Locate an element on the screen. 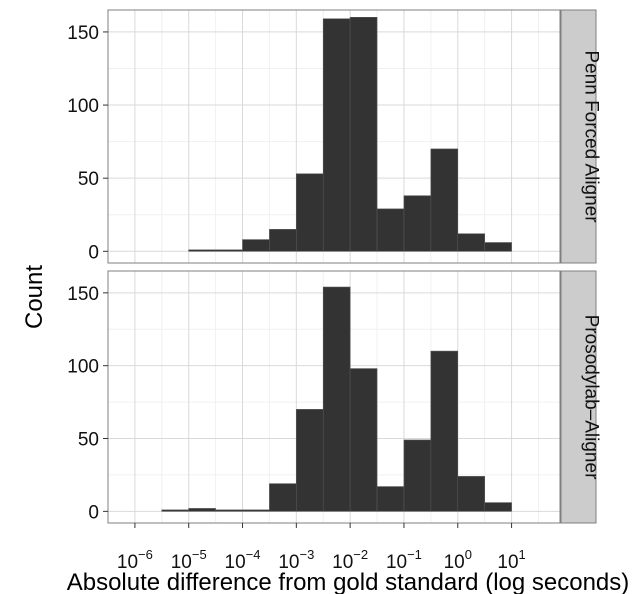 The width and height of the screenshot is (635, 594). y-axis-title: Count is located at coordinates (34, 297).